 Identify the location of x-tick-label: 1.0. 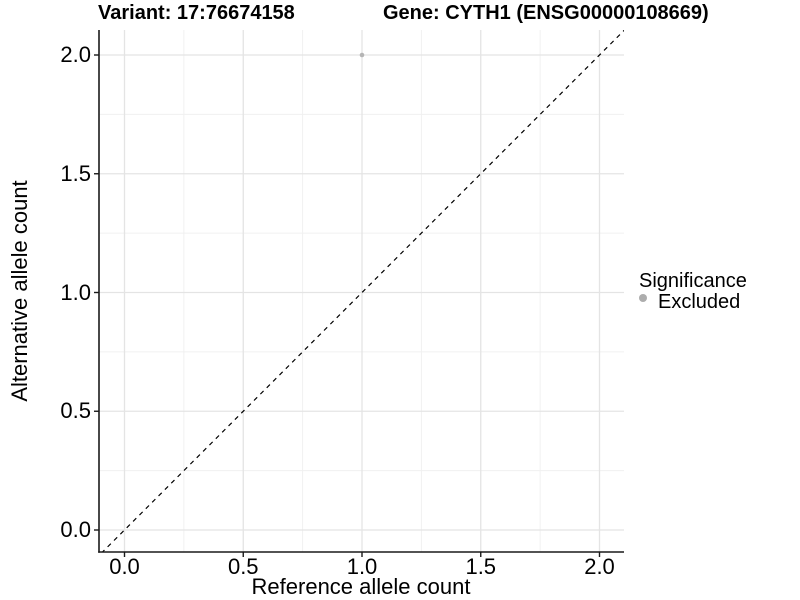
(362, 566).